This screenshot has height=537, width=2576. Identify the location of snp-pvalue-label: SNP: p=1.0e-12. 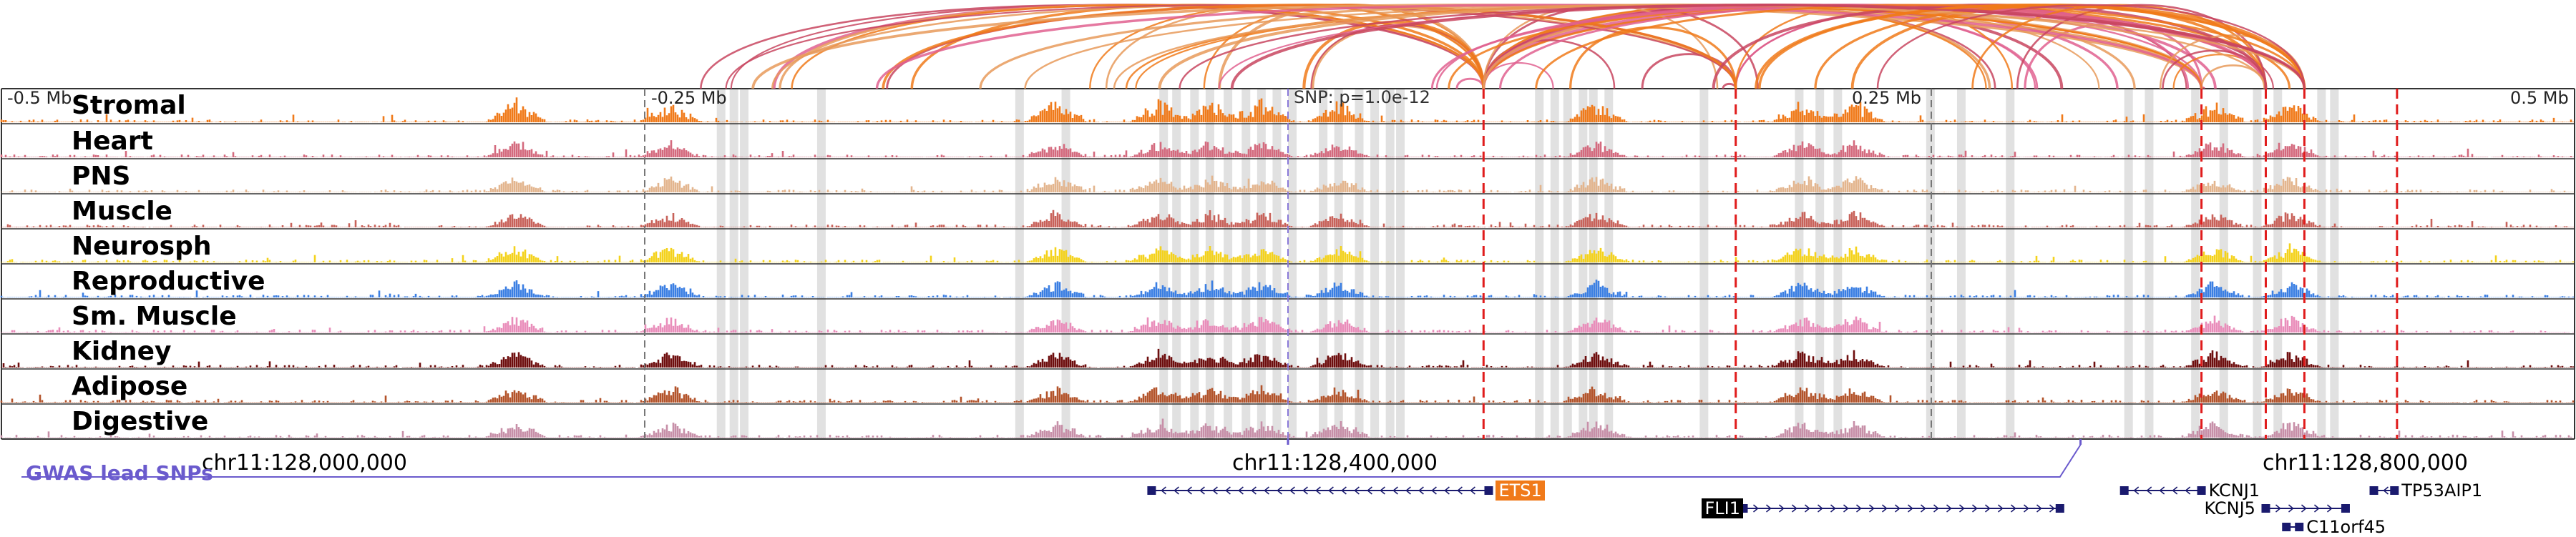
(1362, 97).